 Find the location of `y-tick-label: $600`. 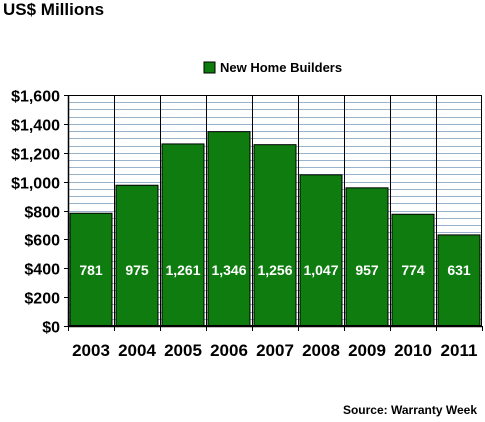

y-tick-label: $600 is located at coordinates (42, 241).